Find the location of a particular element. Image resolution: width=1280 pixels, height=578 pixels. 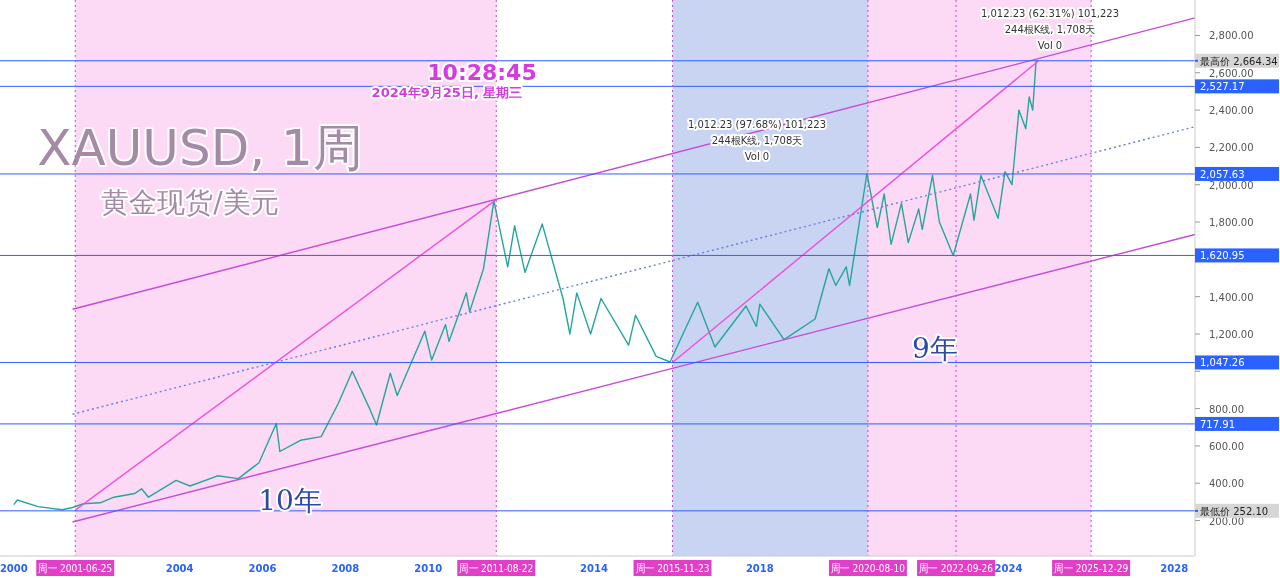

x-tick-label: 2018 is located at coordinates (759, 568).